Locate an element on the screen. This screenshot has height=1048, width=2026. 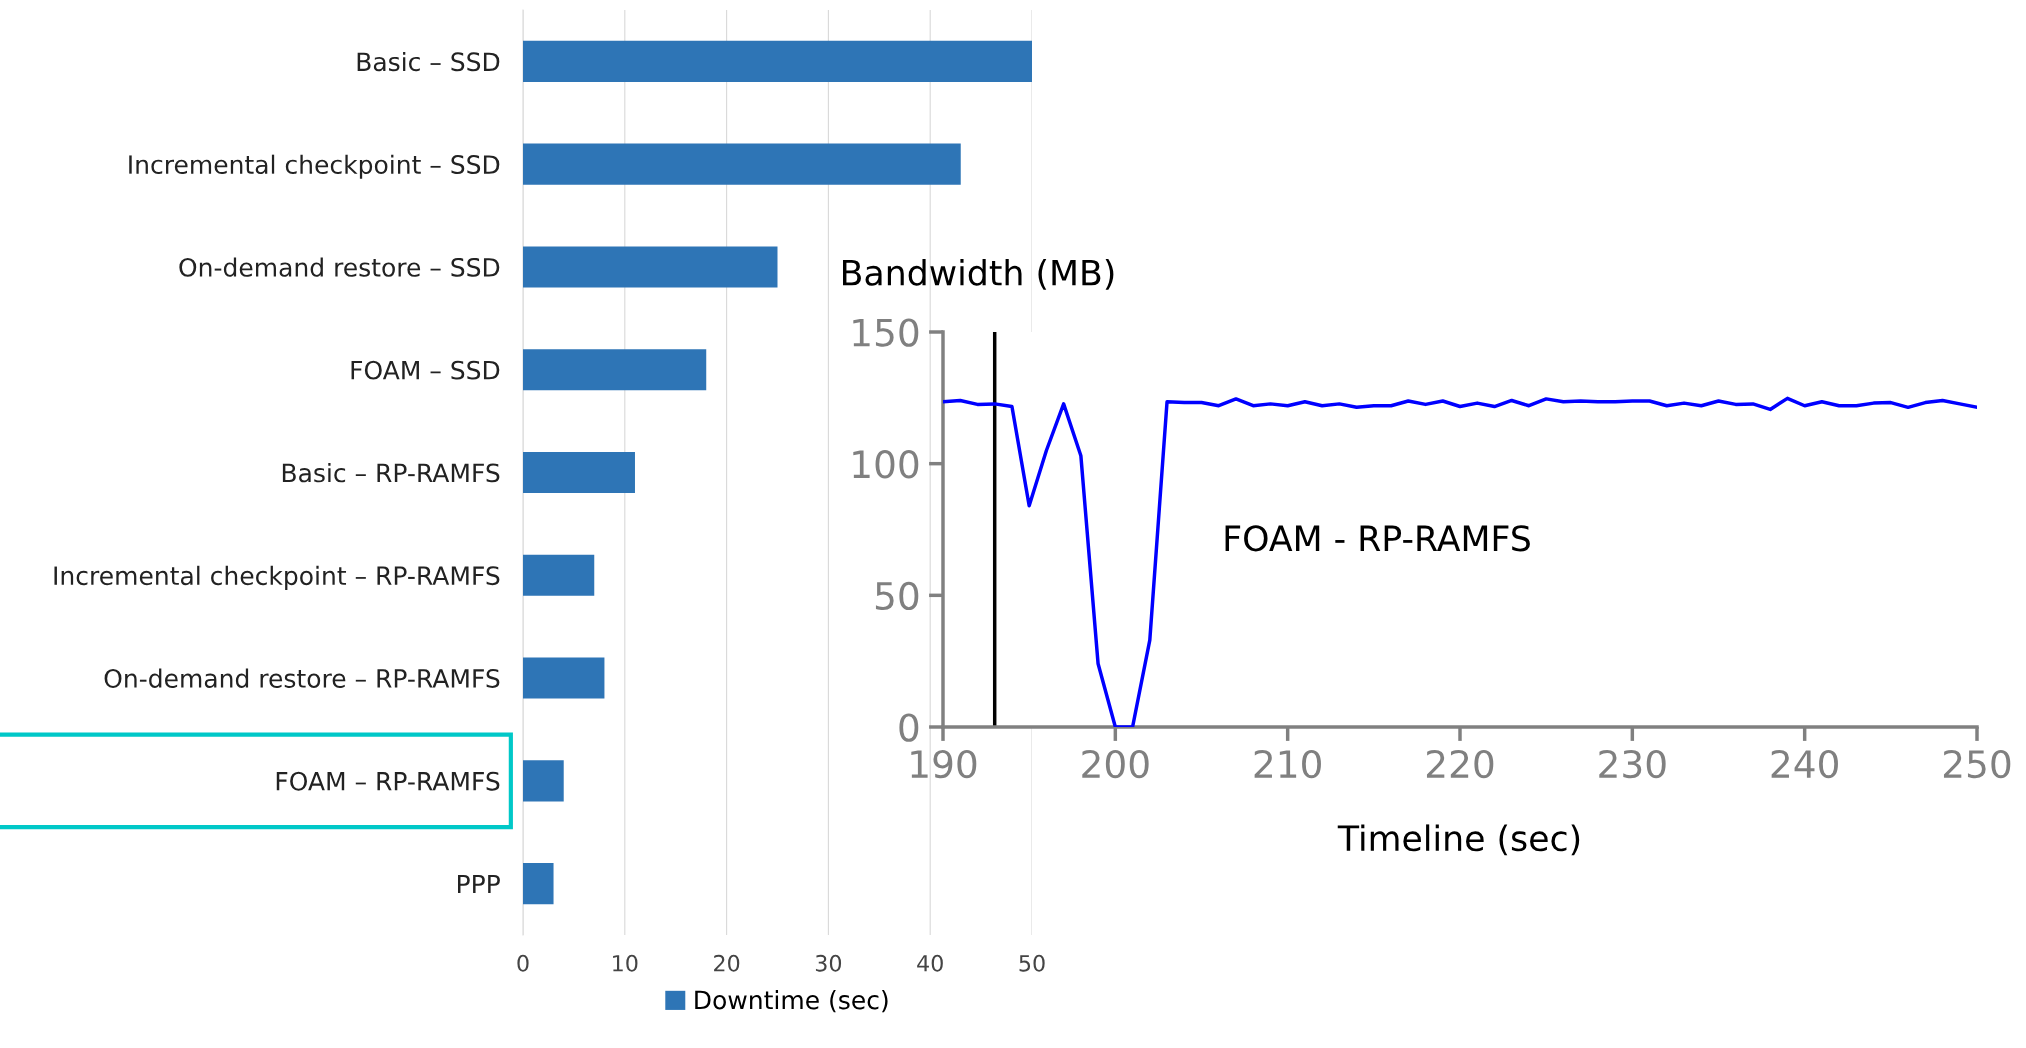
x-tick-label: 30 is located at coordinates (828, 963).